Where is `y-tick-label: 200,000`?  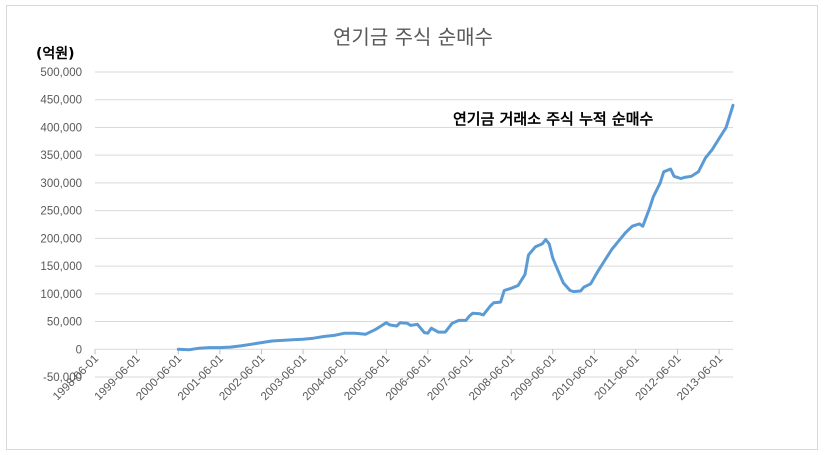
y-tick-label: 200,000 is located at coordinates (61, 239).